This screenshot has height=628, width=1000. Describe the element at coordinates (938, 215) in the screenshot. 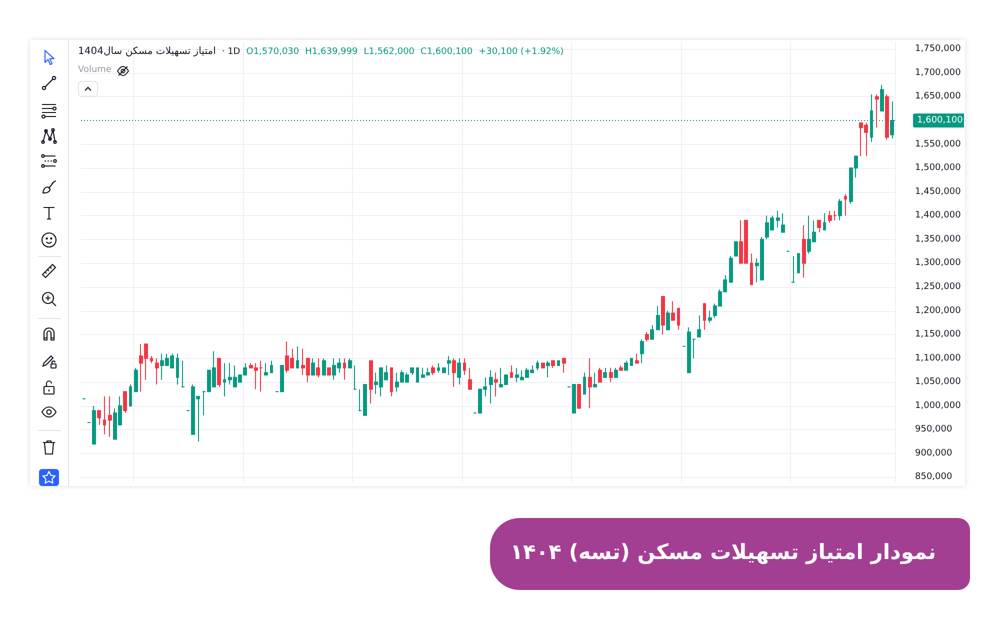

I see `y-tick-label: 1,400,000` at that location.